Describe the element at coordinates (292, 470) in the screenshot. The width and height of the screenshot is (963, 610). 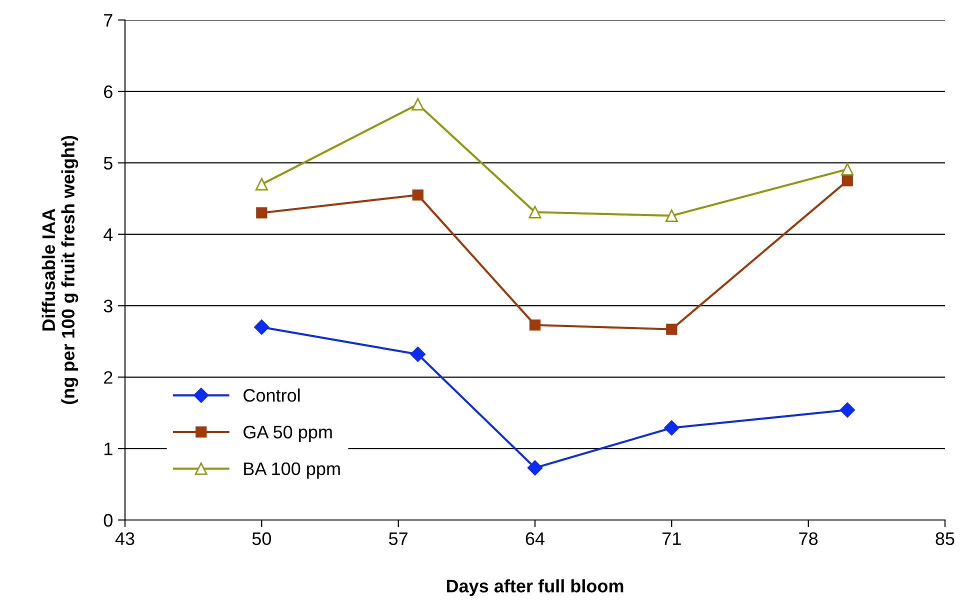
I see `legend-label: BA 100 ppm` at that location.